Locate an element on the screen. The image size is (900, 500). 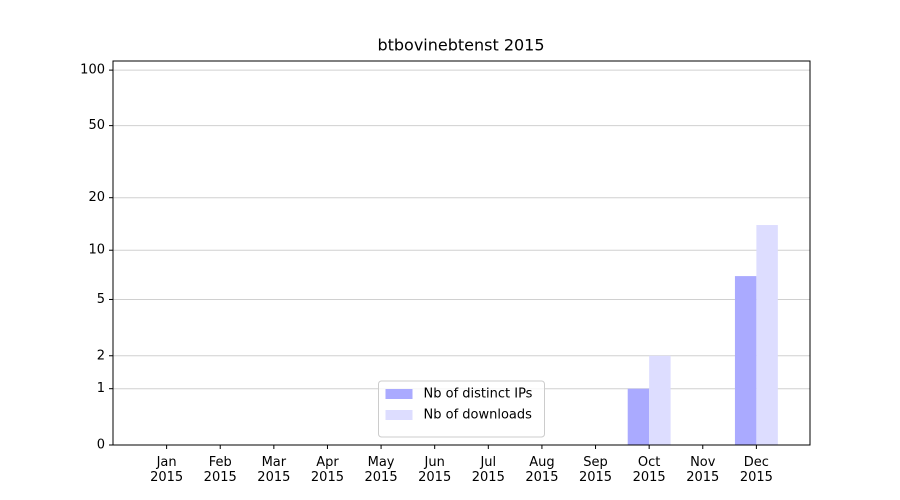
x-tick-label: Jun 2015 is located at coordinates (434, 470).